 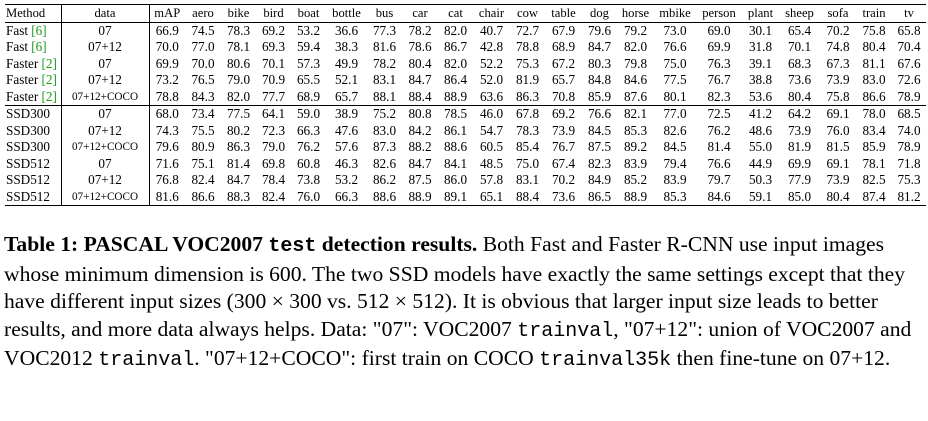 I want to click on ap-cell-bird: 78.4, so click(x=273, y=179).